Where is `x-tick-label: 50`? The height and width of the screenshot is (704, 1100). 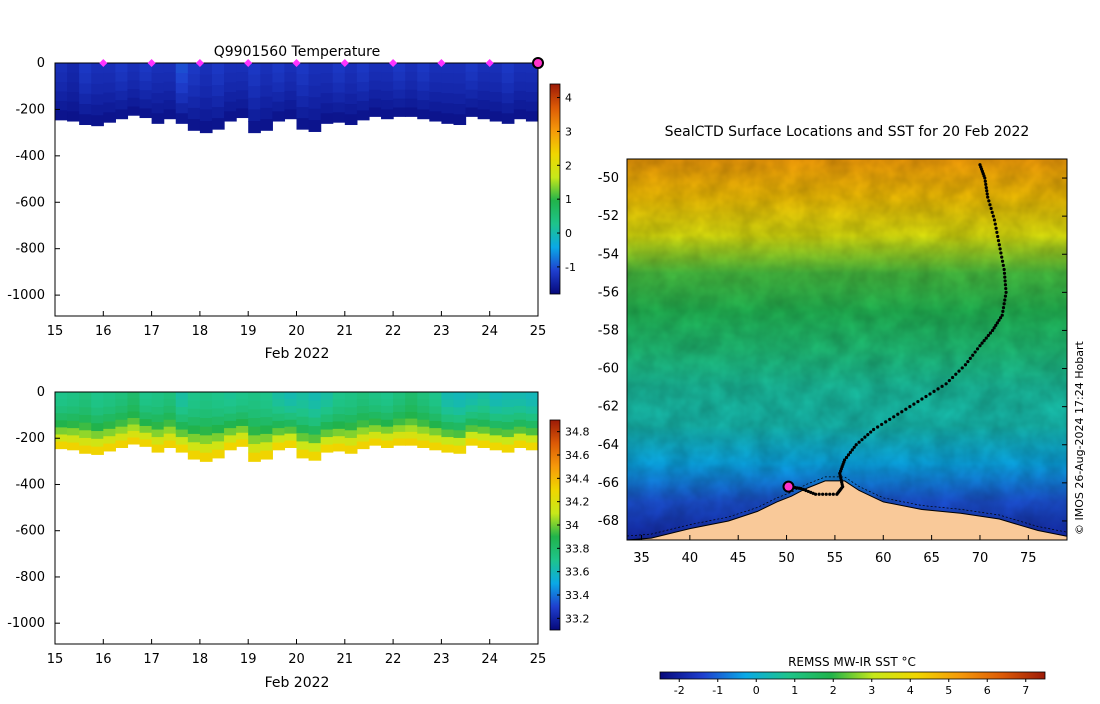
x-tick-label: 50 is located at coordinates (786, 558).